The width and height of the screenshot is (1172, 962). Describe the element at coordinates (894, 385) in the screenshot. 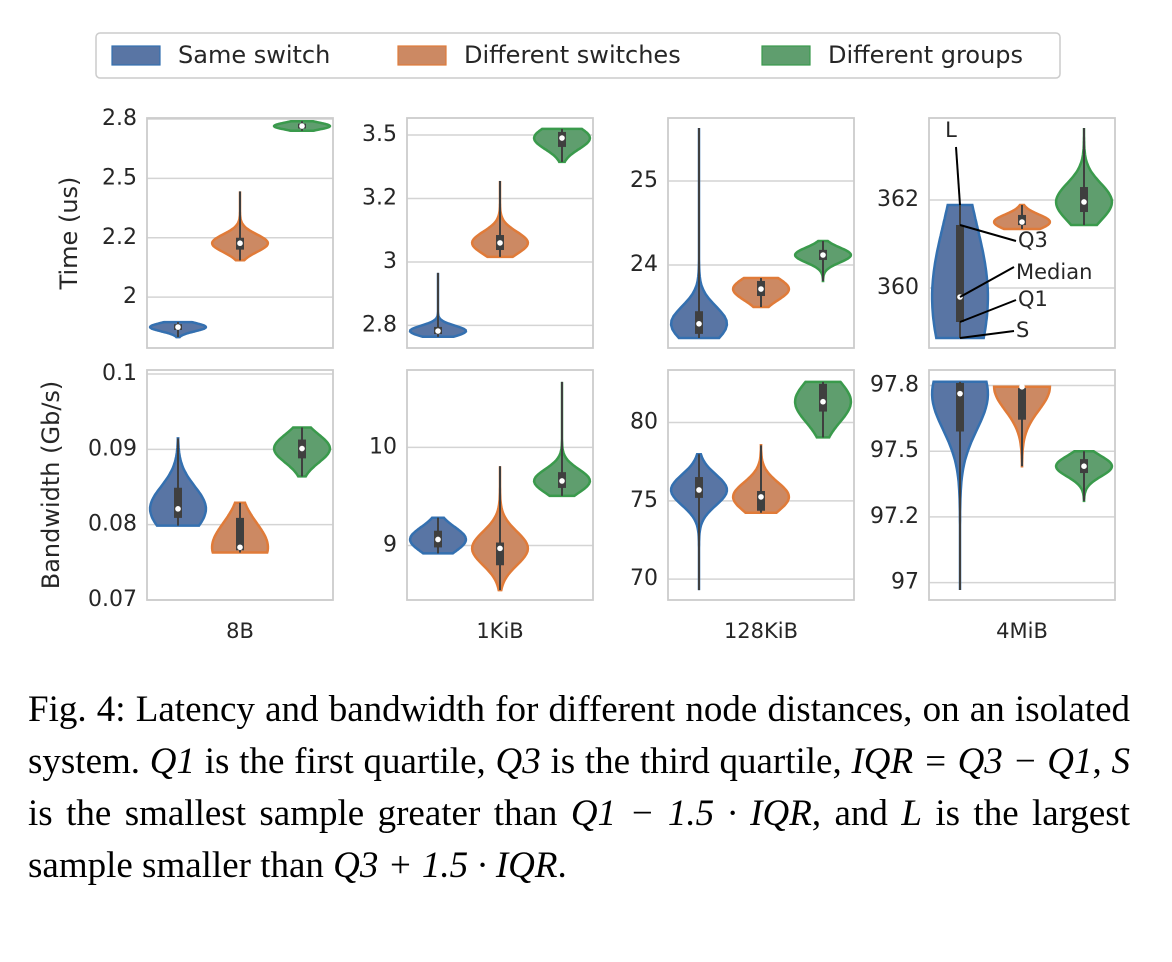

I see `y-tick-label: 97.8` at that location.